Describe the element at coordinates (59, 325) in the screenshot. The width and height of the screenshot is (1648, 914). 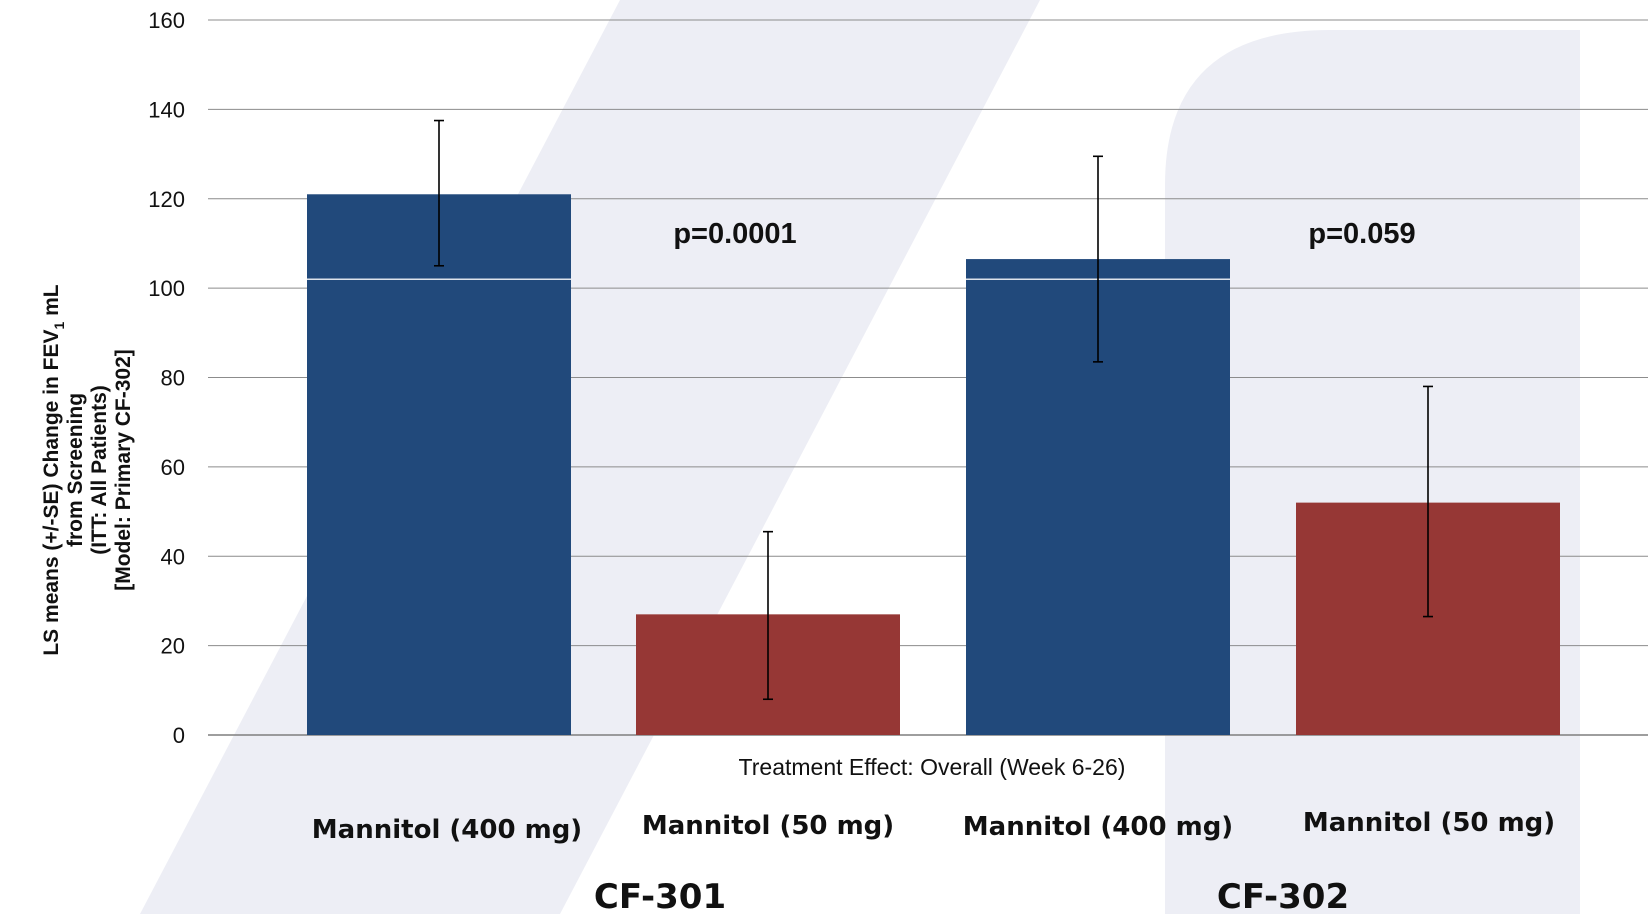
I see `y-axis-label-subscript: 1` at that location.